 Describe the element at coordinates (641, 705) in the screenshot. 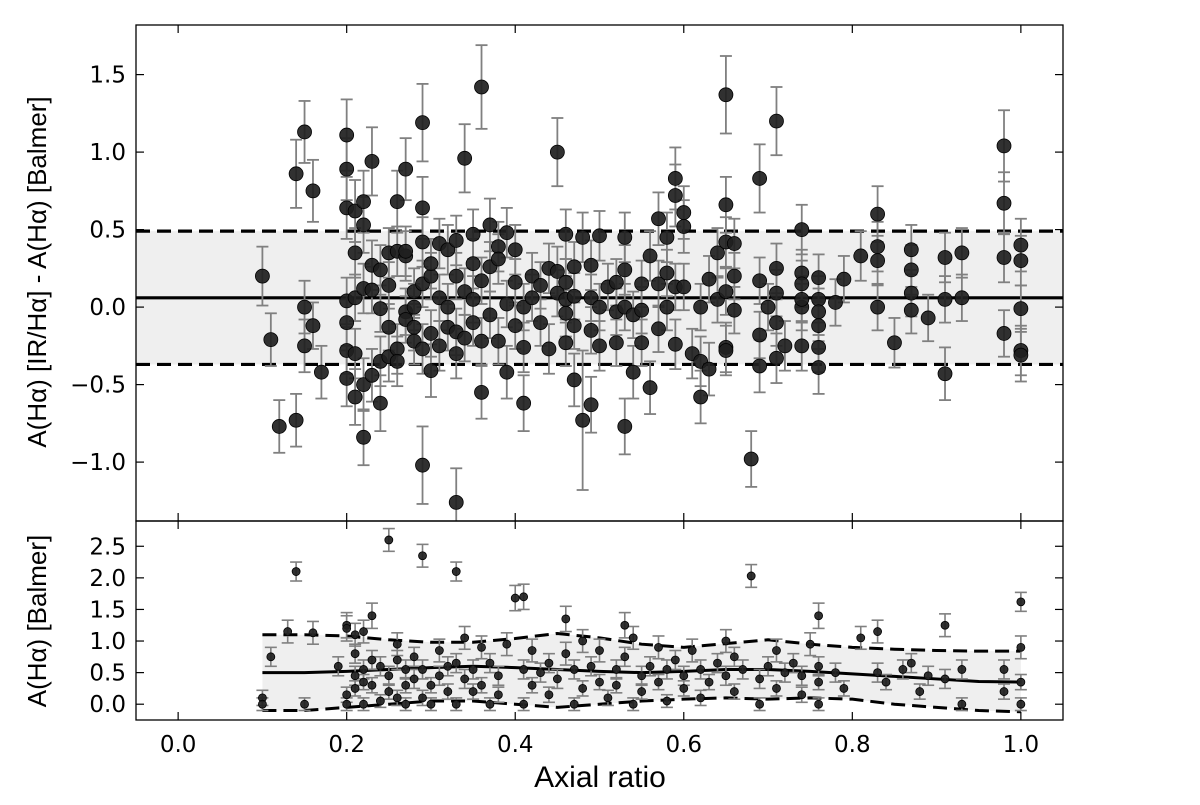

I see `lower-band-line` at that location.